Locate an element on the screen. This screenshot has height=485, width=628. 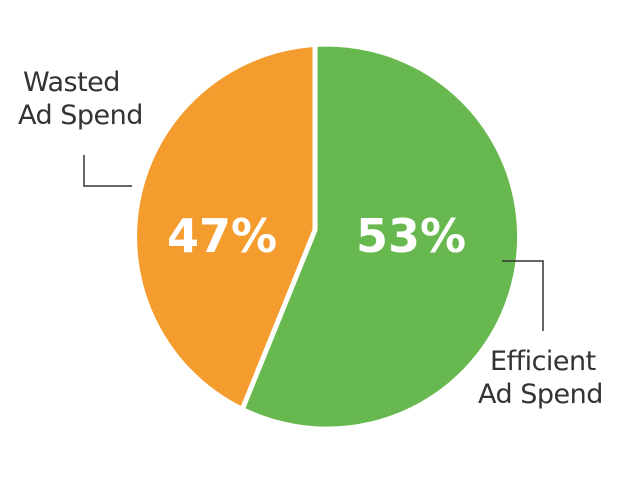
label-wasted-line2: Ad Spend is located at coordinates (80, 115).